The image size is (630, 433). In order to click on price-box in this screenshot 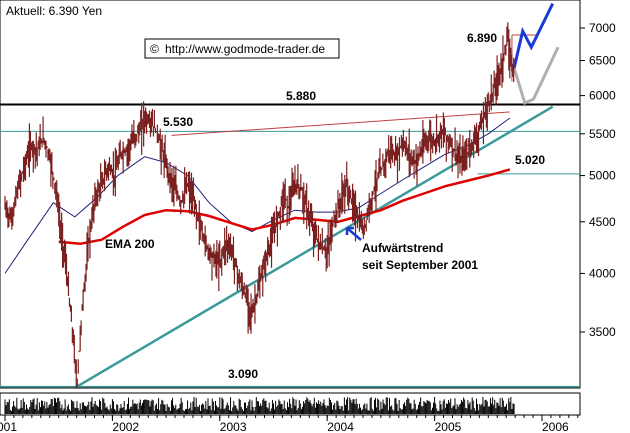, I will do `click(54, 10)`.